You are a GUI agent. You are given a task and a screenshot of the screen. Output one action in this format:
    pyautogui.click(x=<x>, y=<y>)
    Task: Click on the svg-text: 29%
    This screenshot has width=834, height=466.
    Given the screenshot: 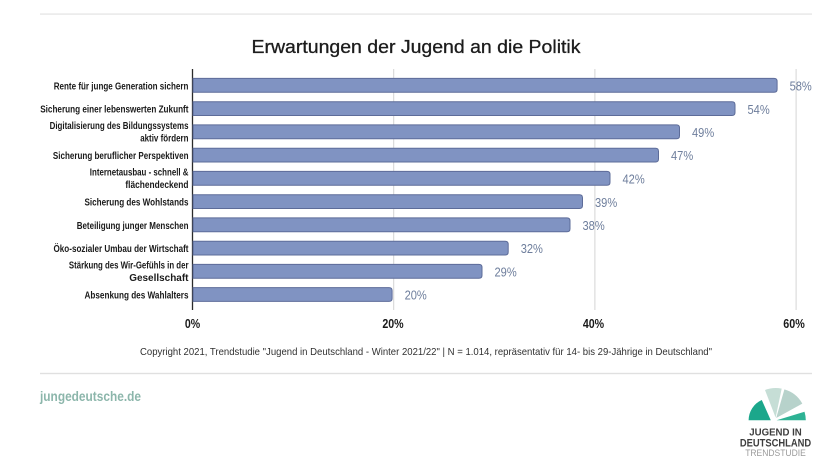 What is the action you would take?
    pyautogui.click(x=506, y=272)
    